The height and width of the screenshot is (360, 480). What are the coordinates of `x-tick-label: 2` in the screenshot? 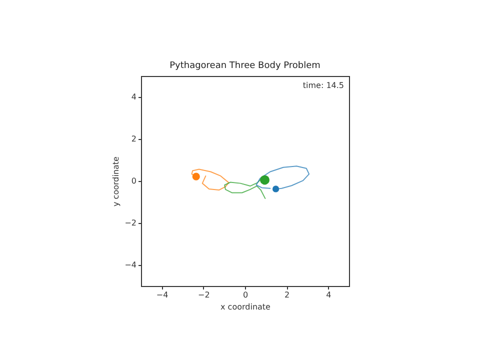 It's located at (287, 295).